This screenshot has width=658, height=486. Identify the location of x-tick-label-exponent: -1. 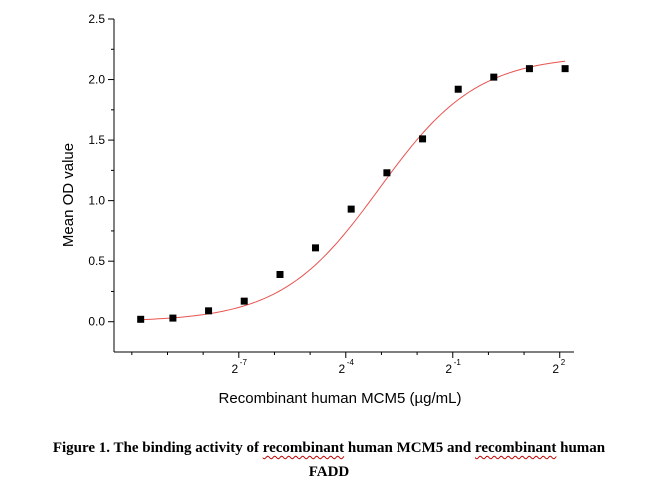
(458, 362).